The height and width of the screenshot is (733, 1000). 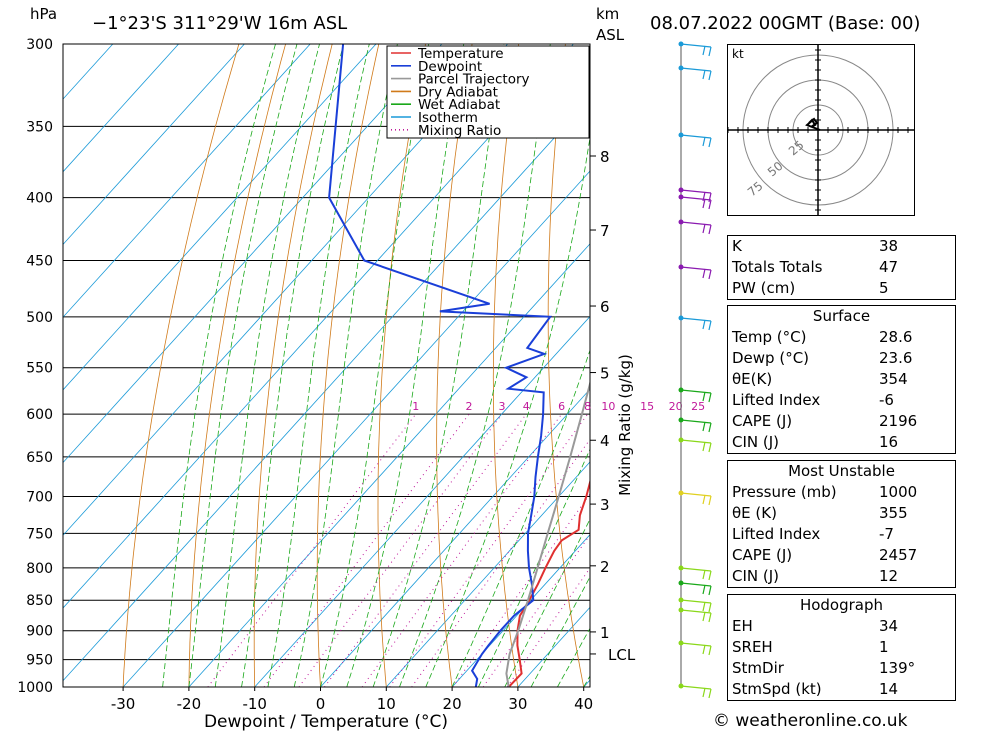 What do you see at coordinates (824, 668) in the screenshot?
I see `stat-row: StmDir 139°` at bounding box center [824, 668].